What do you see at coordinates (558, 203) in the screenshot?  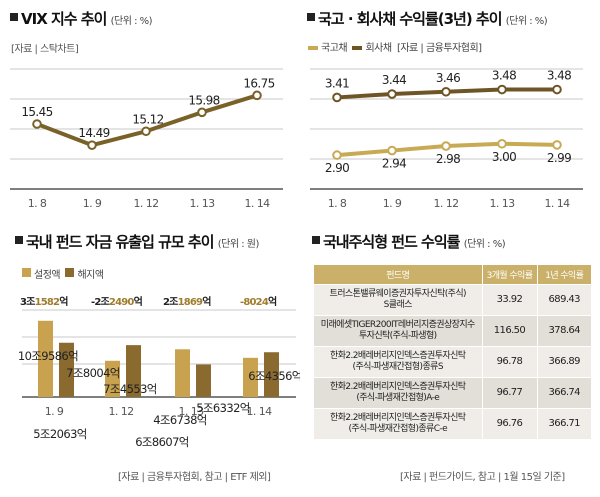 I see `x-tick-label: 1. 14` at bounding box center [558, 203].